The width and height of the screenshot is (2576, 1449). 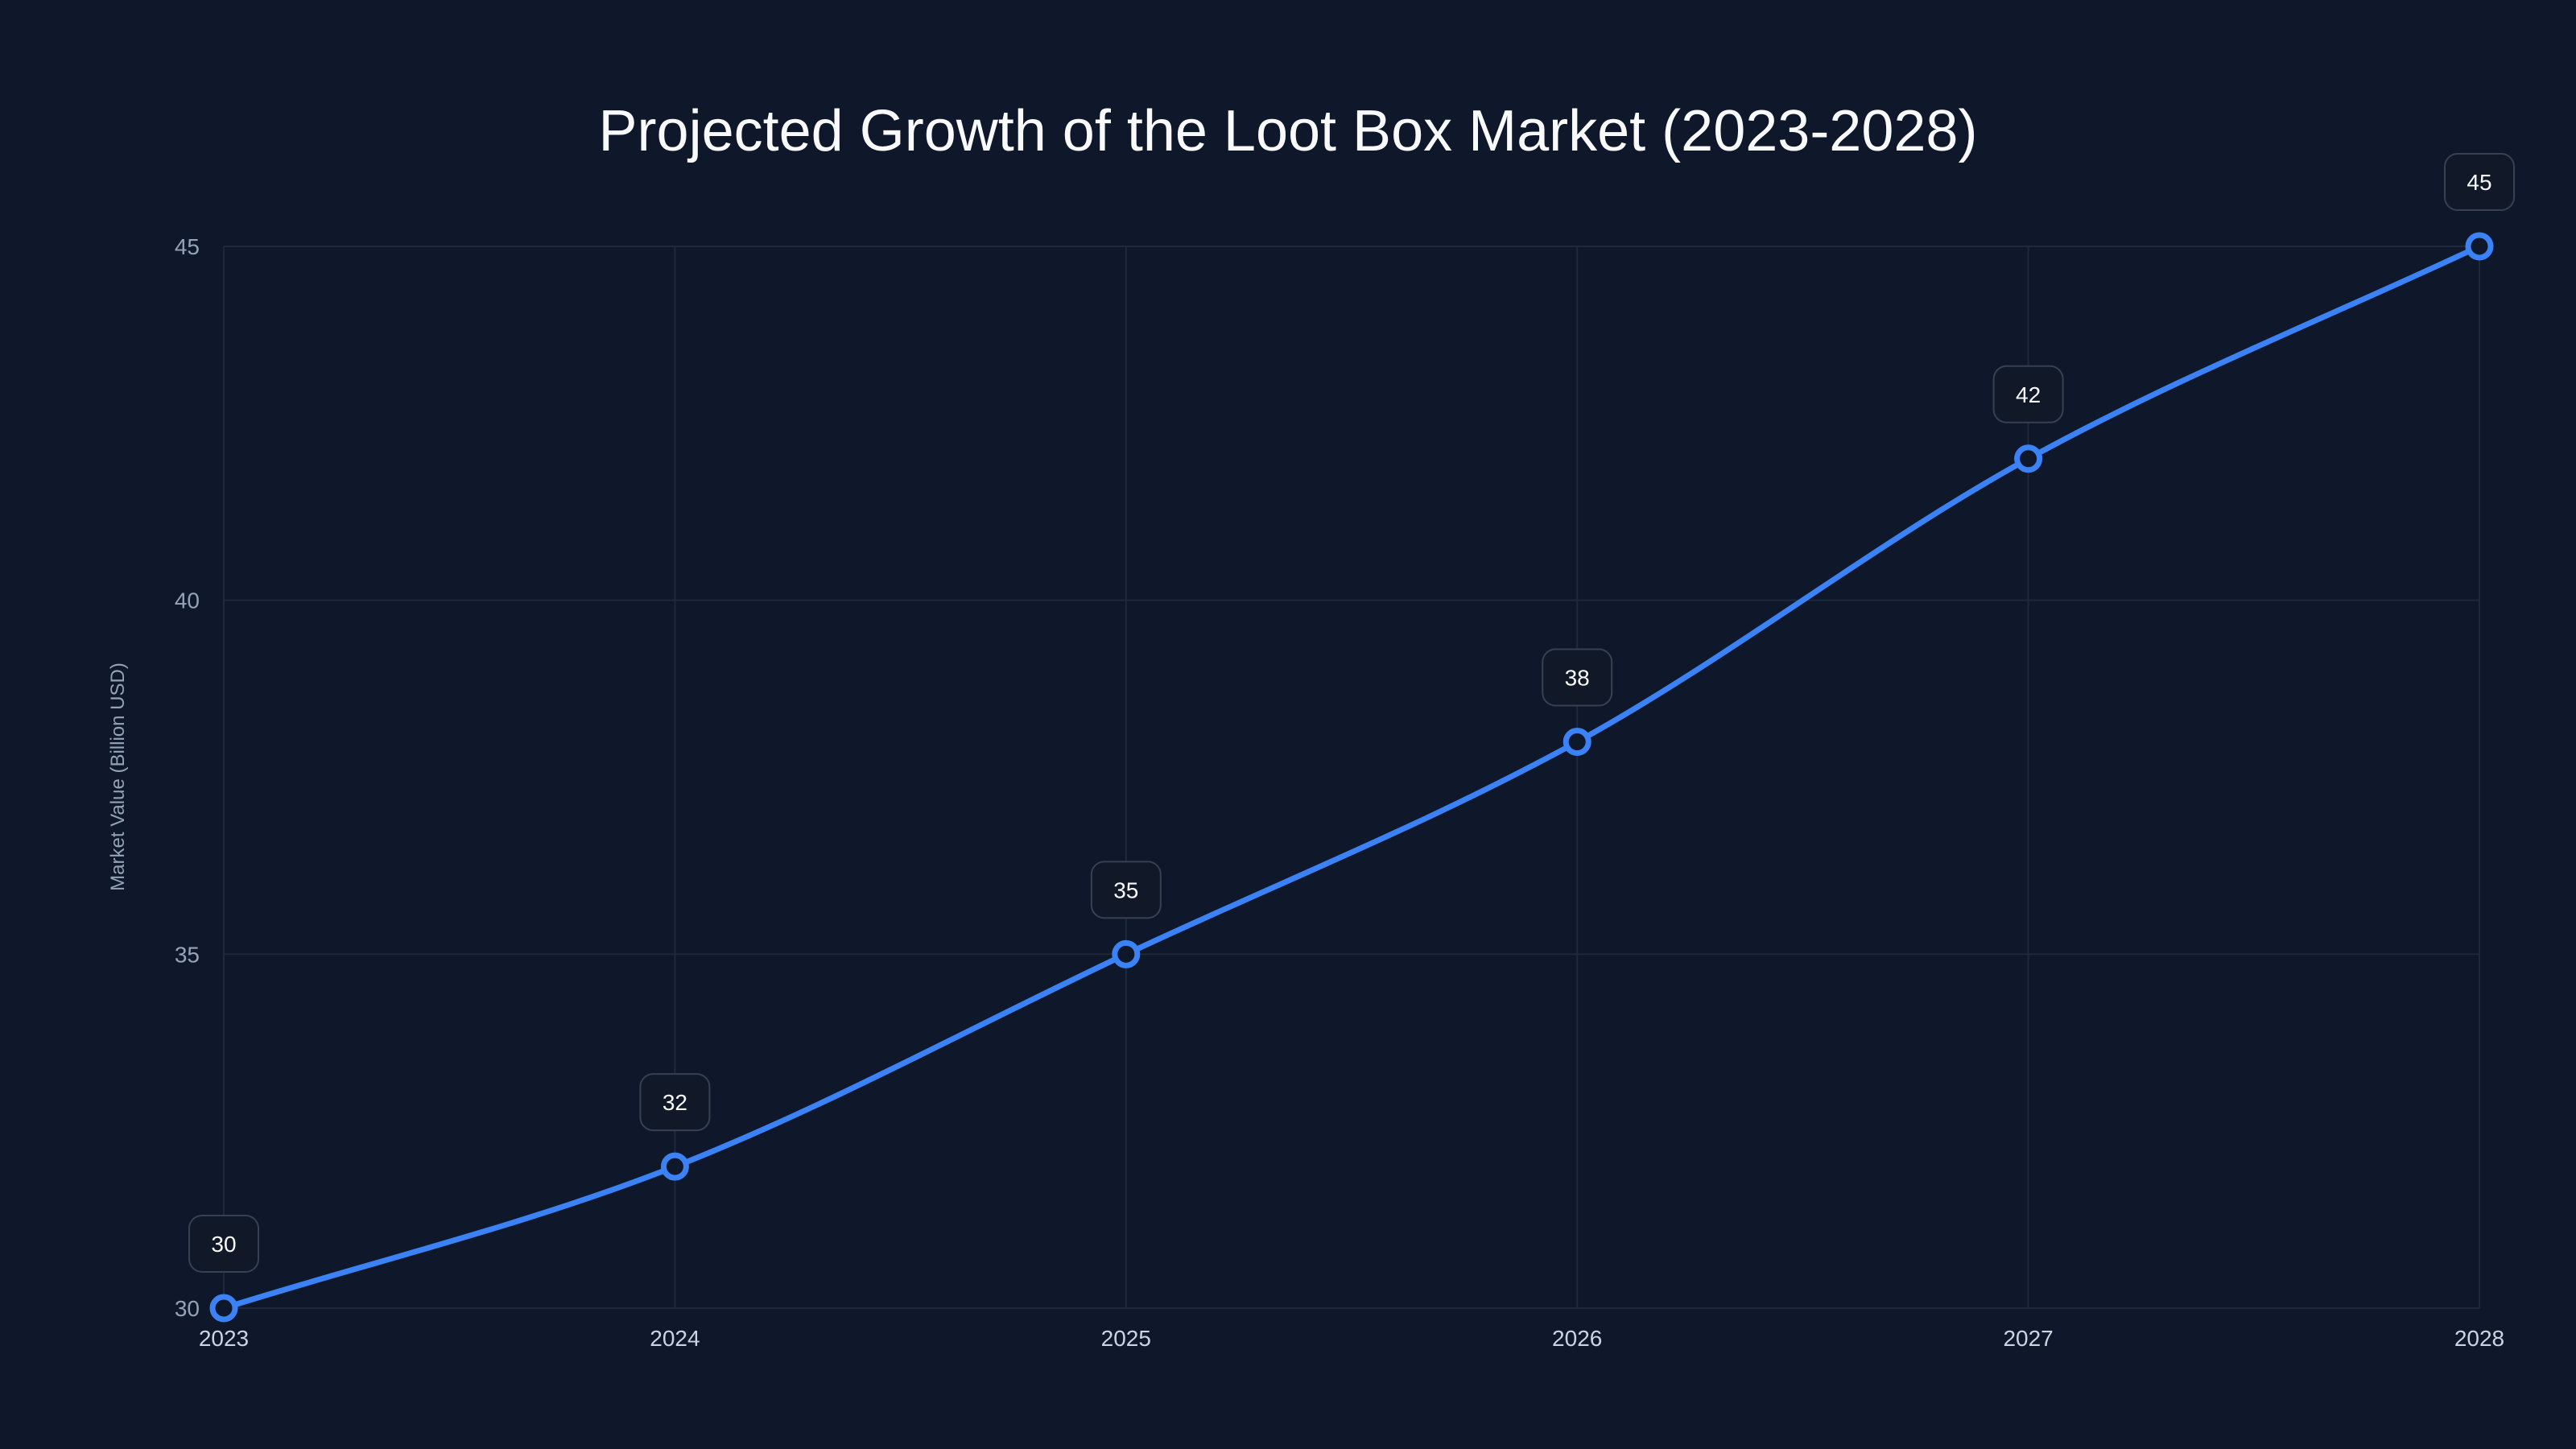 I want to click on data-label-text: 42, so click(x=2028, y=394).